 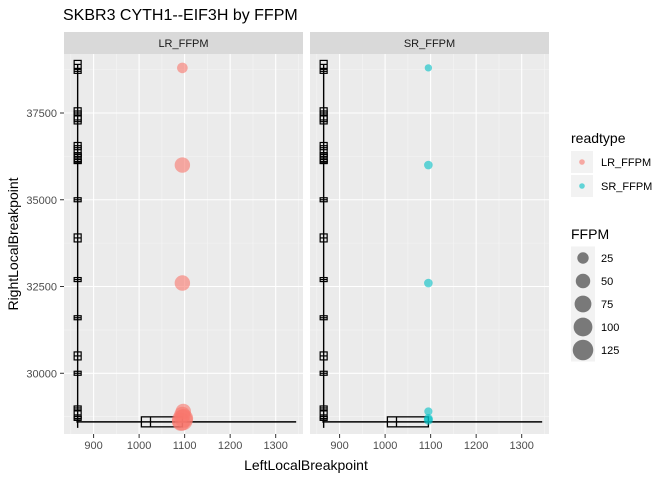 I want to click on legend-size-title: FFPM, so click(x=590, y=234).